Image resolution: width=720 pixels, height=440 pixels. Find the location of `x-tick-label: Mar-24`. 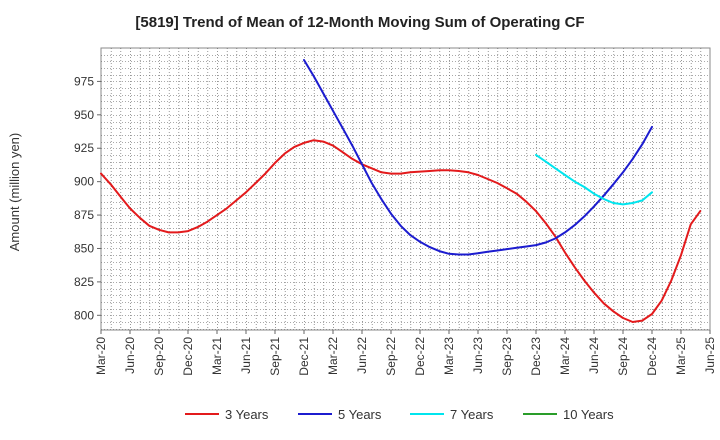

x-tick-label: Mar-24 is located at coordinates (565, 356).